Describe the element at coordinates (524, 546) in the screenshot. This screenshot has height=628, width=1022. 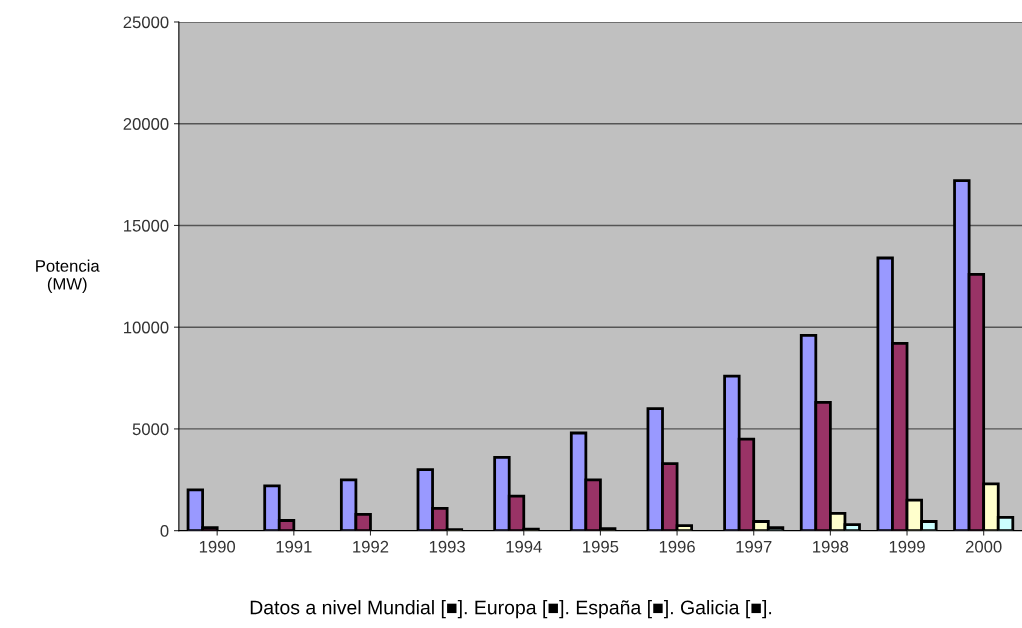
I see `x-tick-label: 1994` at that location.